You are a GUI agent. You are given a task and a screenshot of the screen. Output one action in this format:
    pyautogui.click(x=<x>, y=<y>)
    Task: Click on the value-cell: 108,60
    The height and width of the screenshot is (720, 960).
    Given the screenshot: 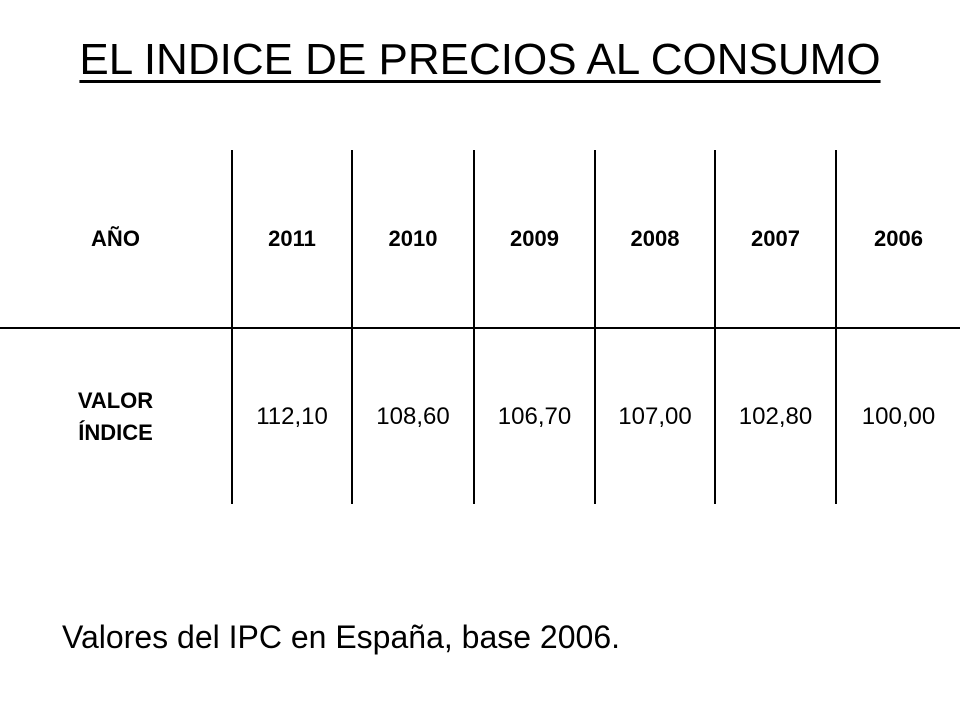 What is the action you would take?
    pyautogui.click(x=413, y=416)
    